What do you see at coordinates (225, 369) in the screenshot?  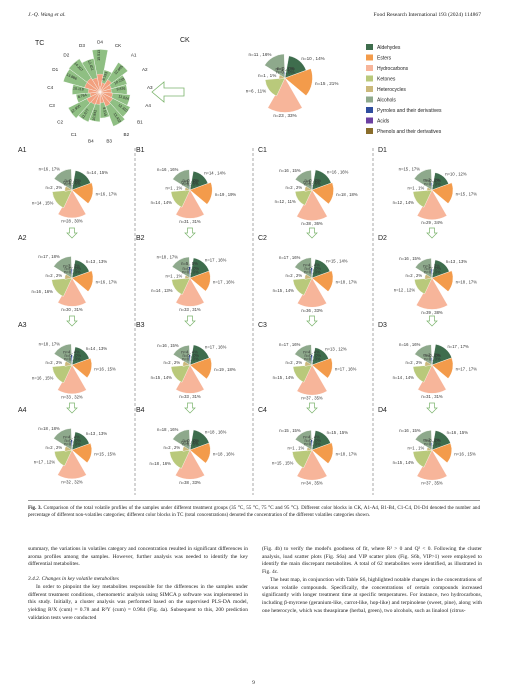 I see `petal-label: n=19 , 18%` at bounding box center [225, 369].